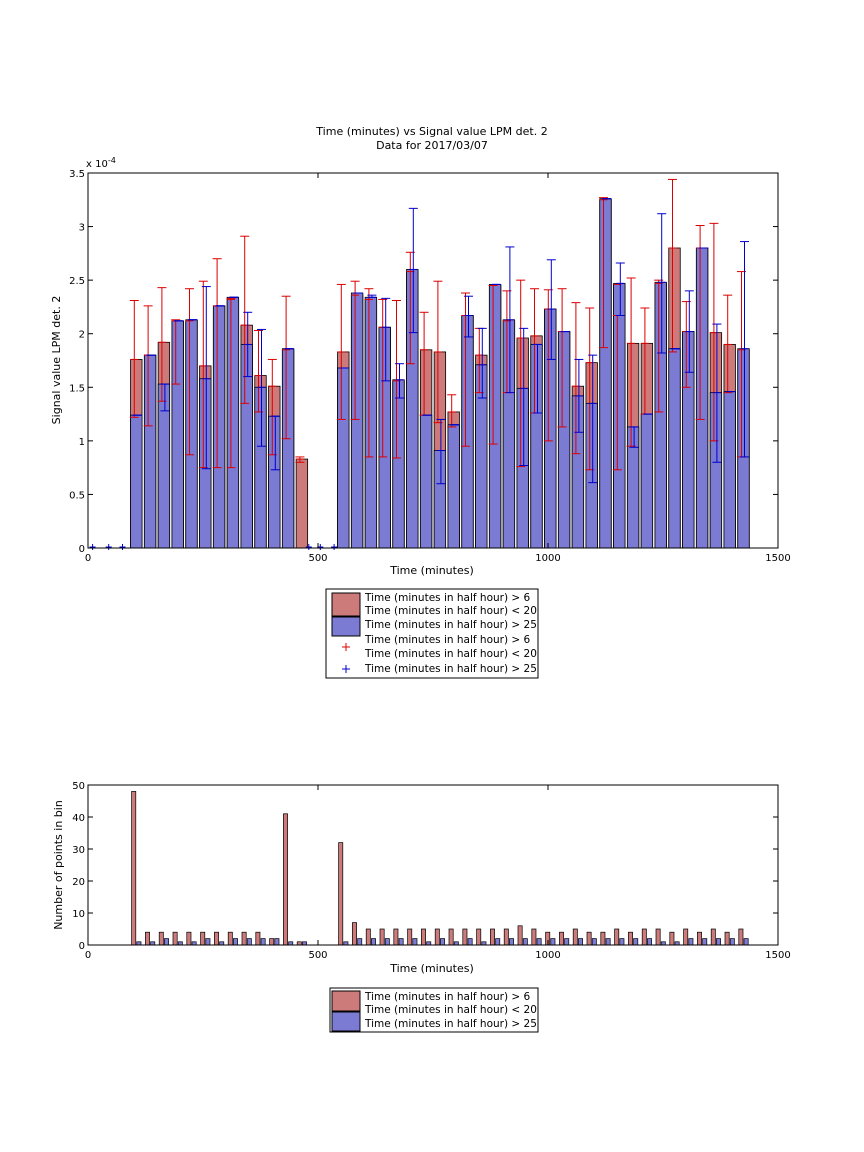 Image resolution: width=864 pixels, height=1152 pixels. I want to click on y-tick-label: 10, so click(78, 914).